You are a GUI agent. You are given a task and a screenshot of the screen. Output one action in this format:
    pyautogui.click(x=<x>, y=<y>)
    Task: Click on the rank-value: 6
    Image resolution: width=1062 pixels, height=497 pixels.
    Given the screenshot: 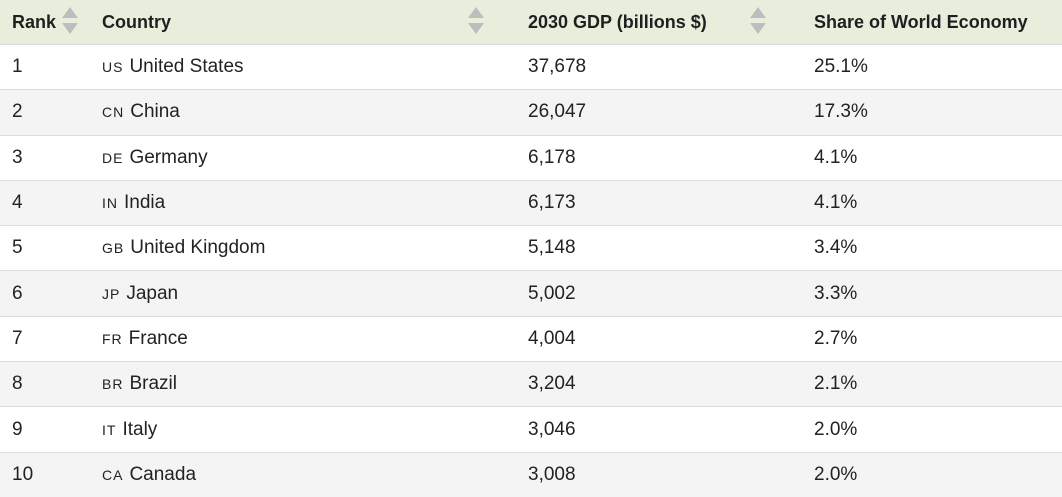 What is the action you would take?
    pyautogui.click(x=17, y=293)
    